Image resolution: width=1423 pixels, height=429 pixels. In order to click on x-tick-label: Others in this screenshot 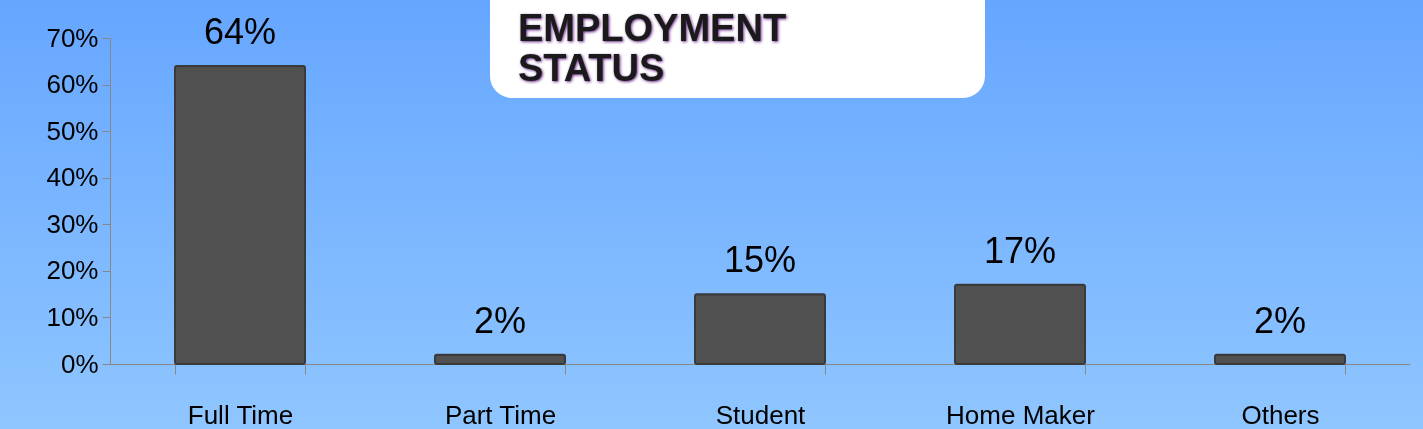, I will do `click(1280, 414)`.